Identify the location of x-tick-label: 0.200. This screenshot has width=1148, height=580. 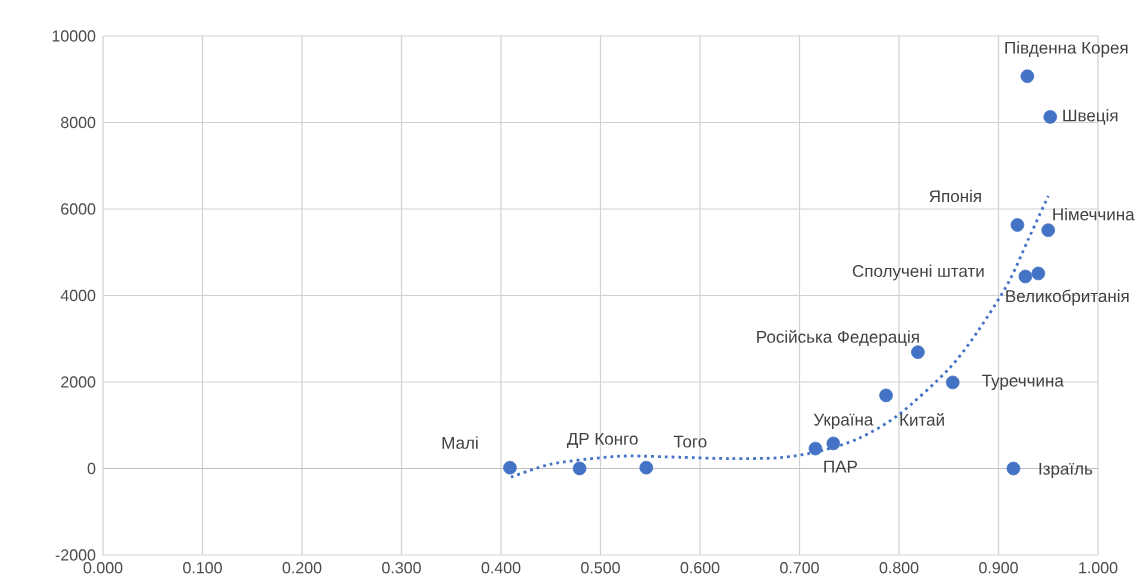
(302, 568).